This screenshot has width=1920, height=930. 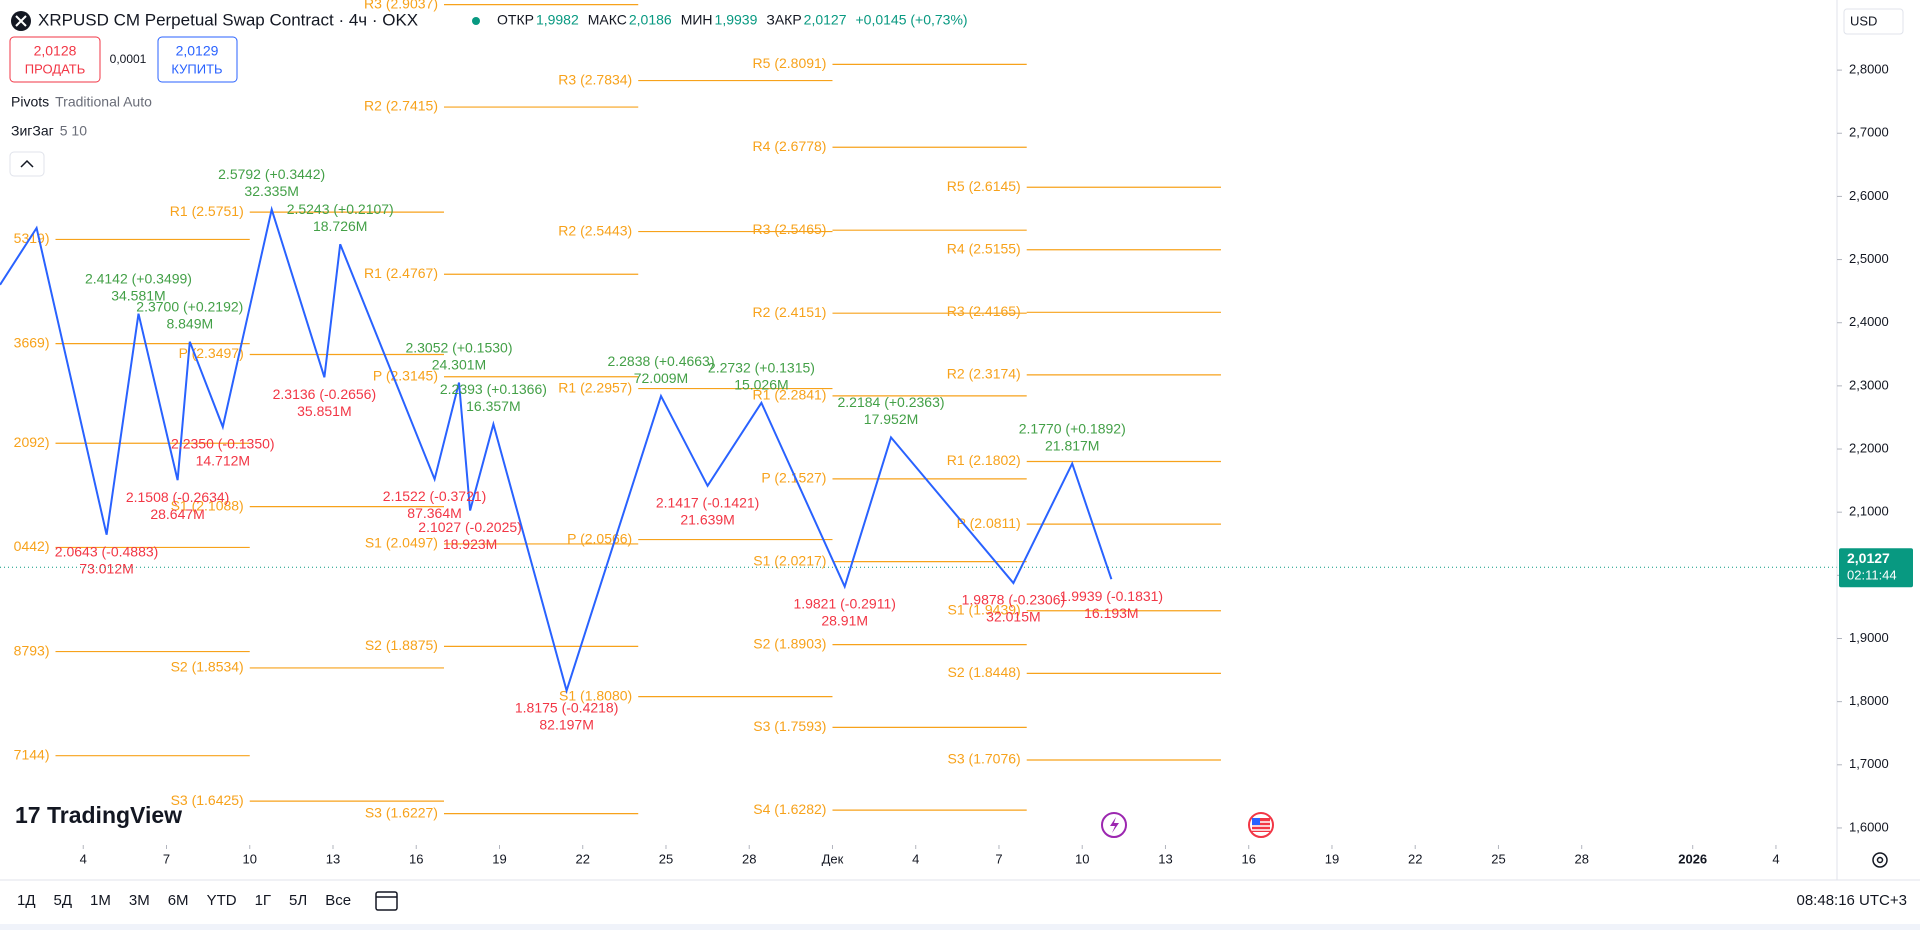 I want to click on zigzag-label: 2.3700 (+0.2192), so click(x=189, y=306).